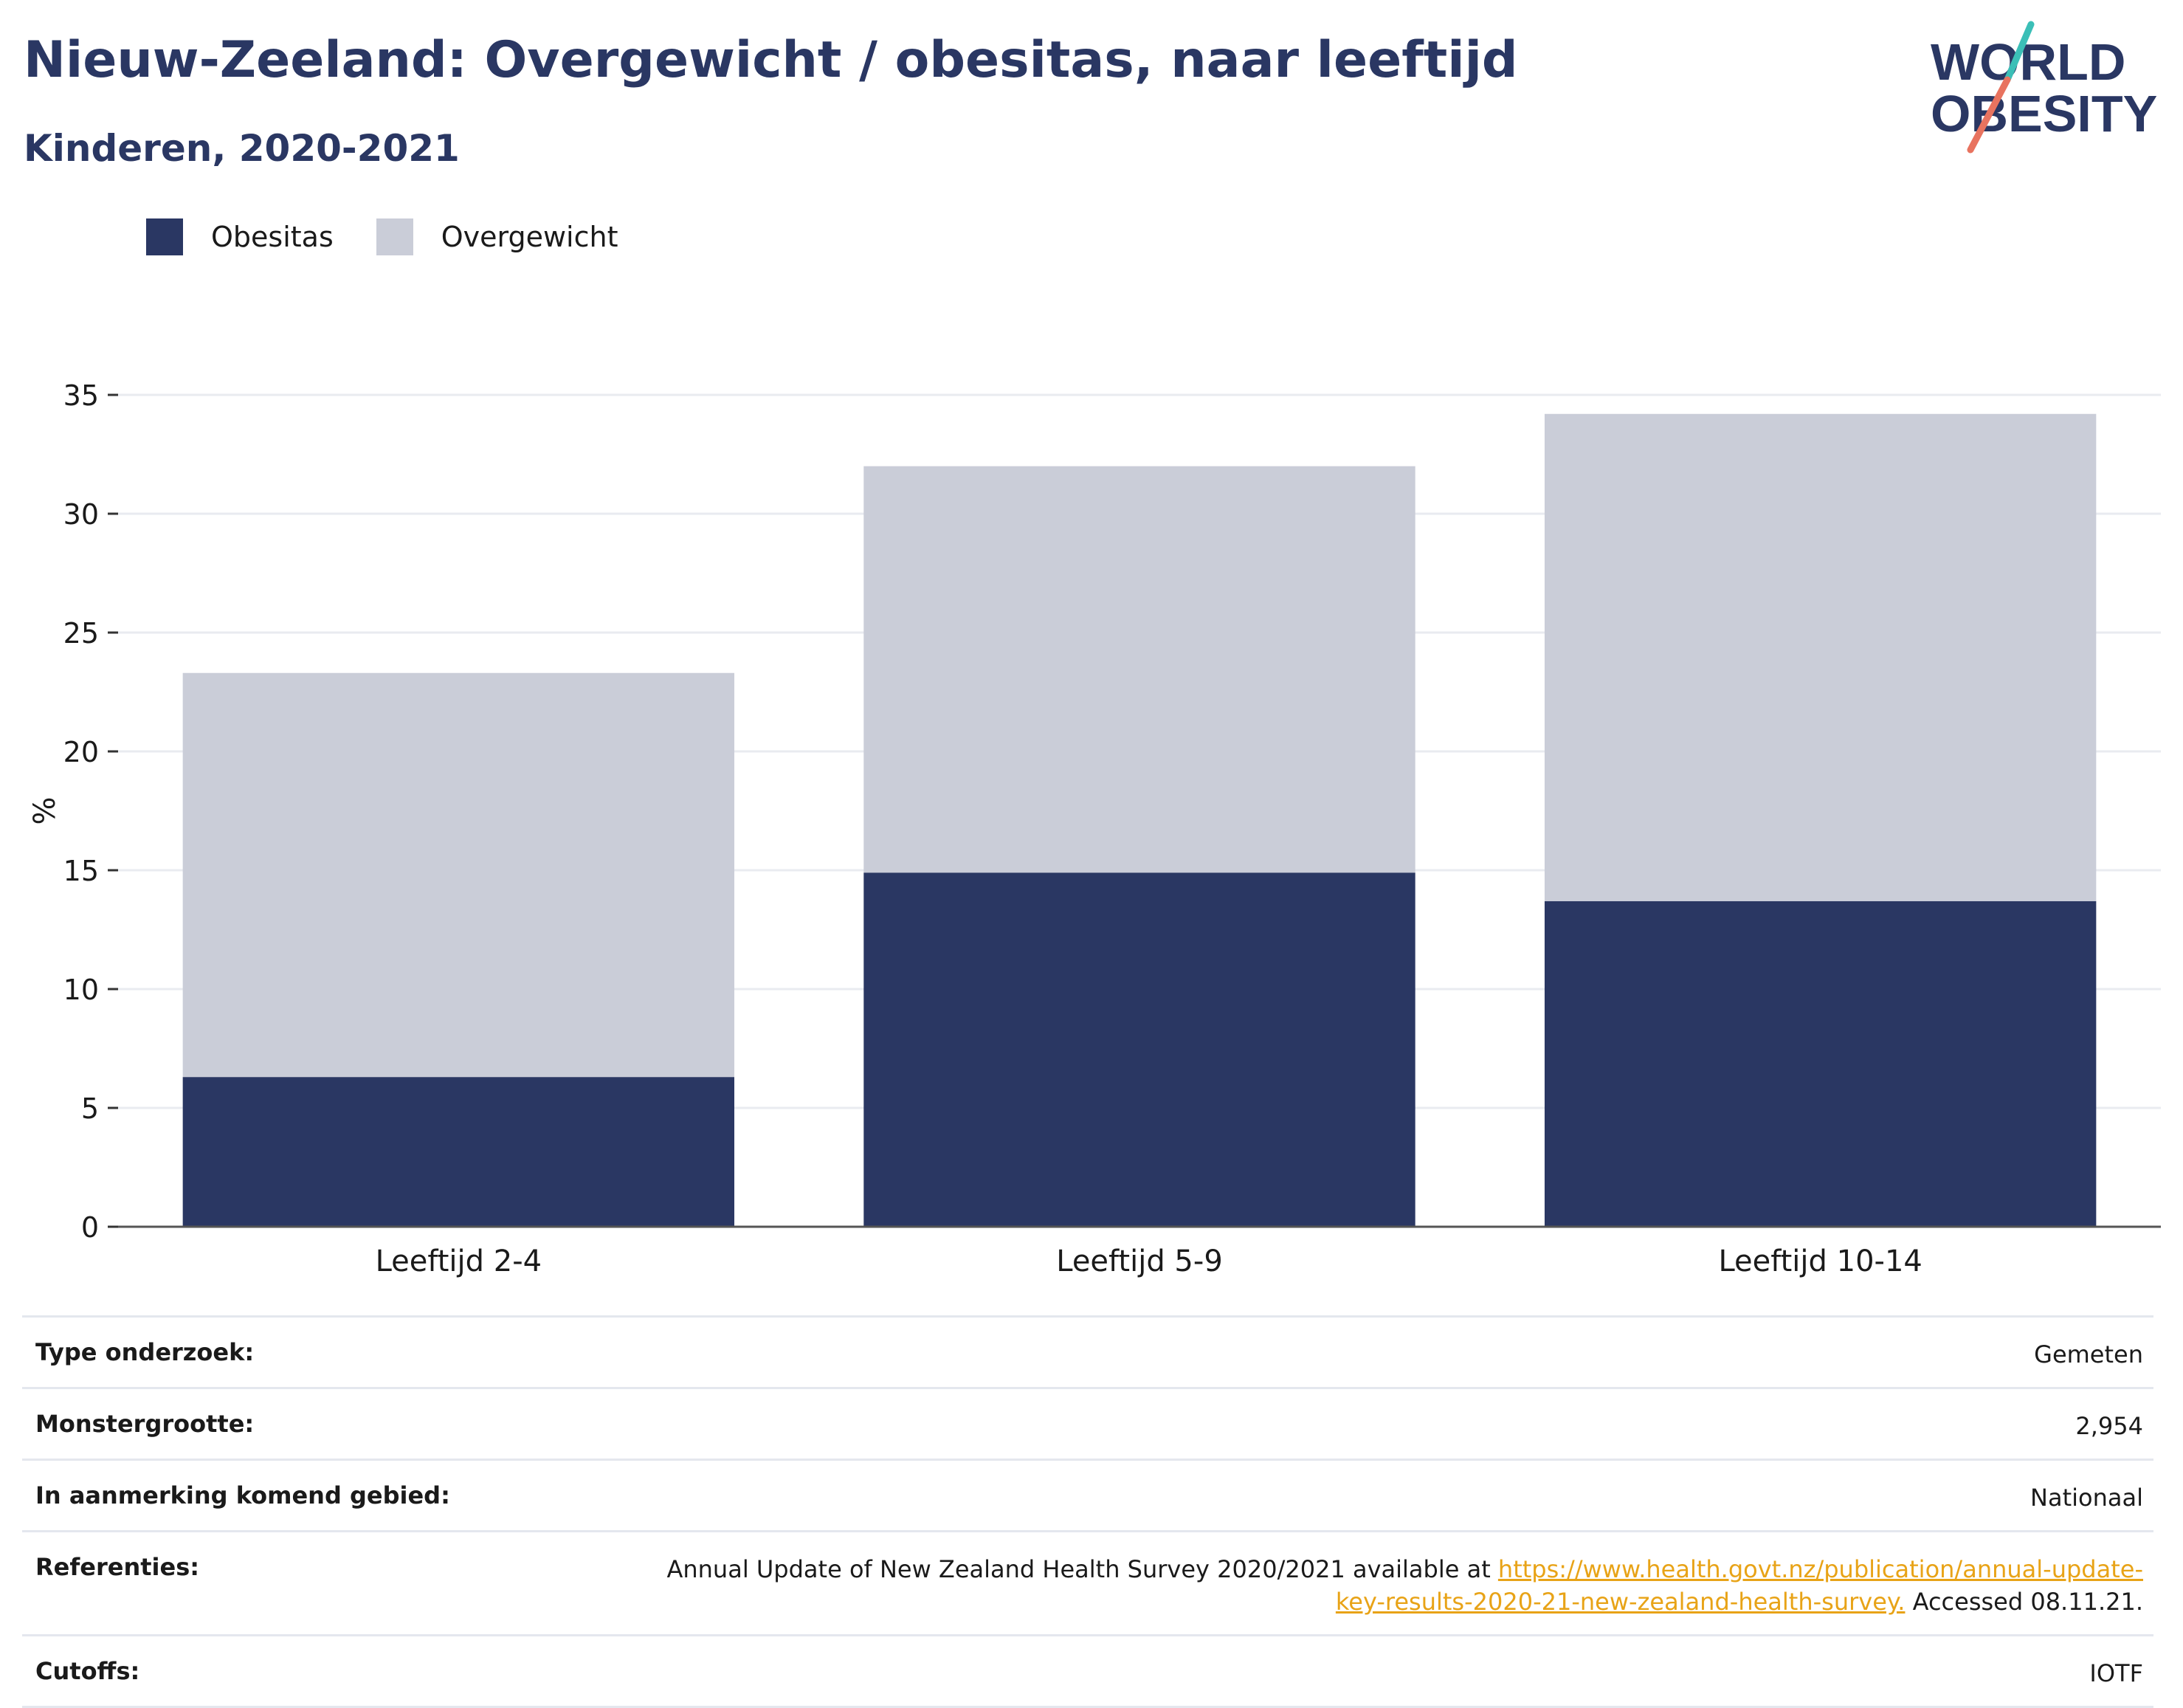 The height and width of the screenshot is (1708, 2183). Describe the element at coordinates (164, 237) in the screenshot. I see `legend-swatch-obesitas` at that location.